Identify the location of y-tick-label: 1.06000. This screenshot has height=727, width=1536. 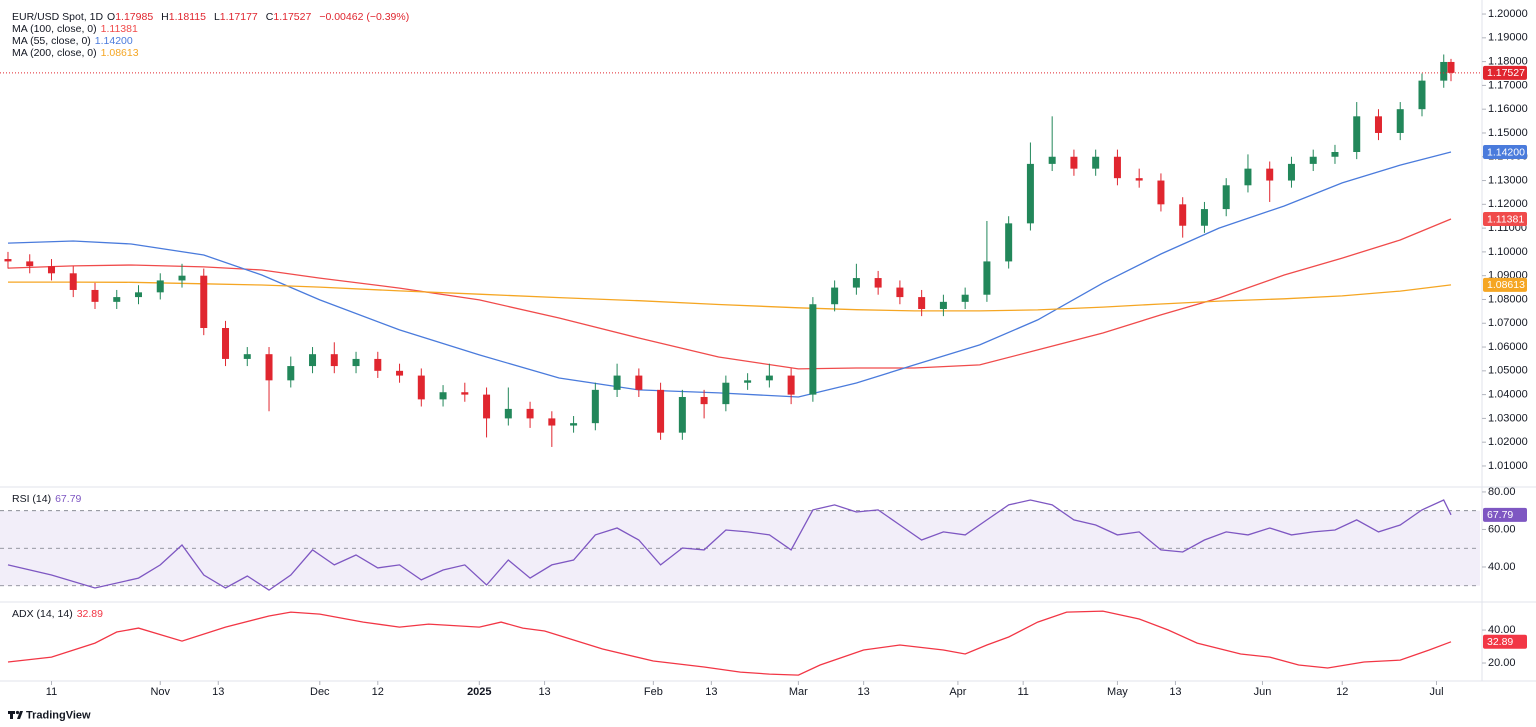
(1508, 347).